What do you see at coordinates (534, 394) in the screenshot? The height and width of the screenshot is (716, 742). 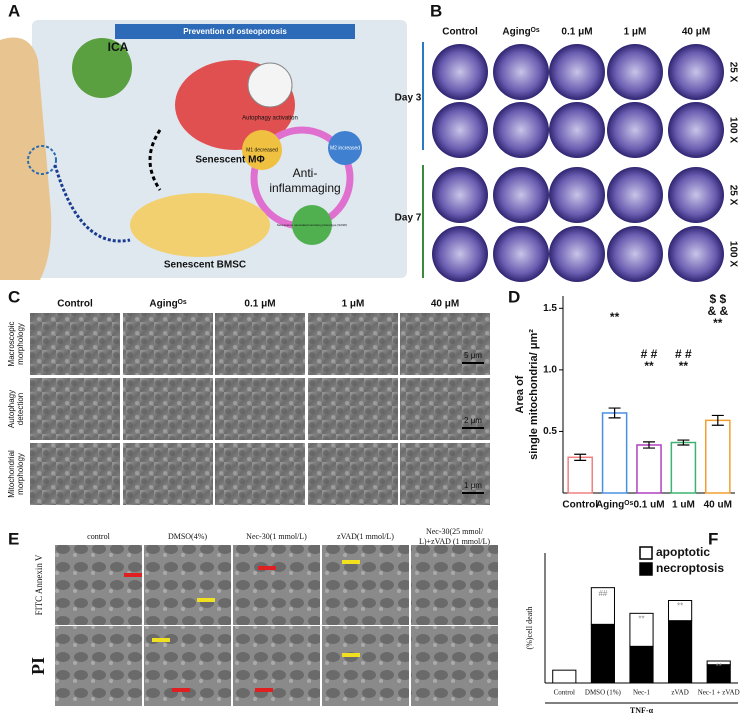 I see `y-axis-label: single mitochondria/ μm²` at bounding box center [534, 394].